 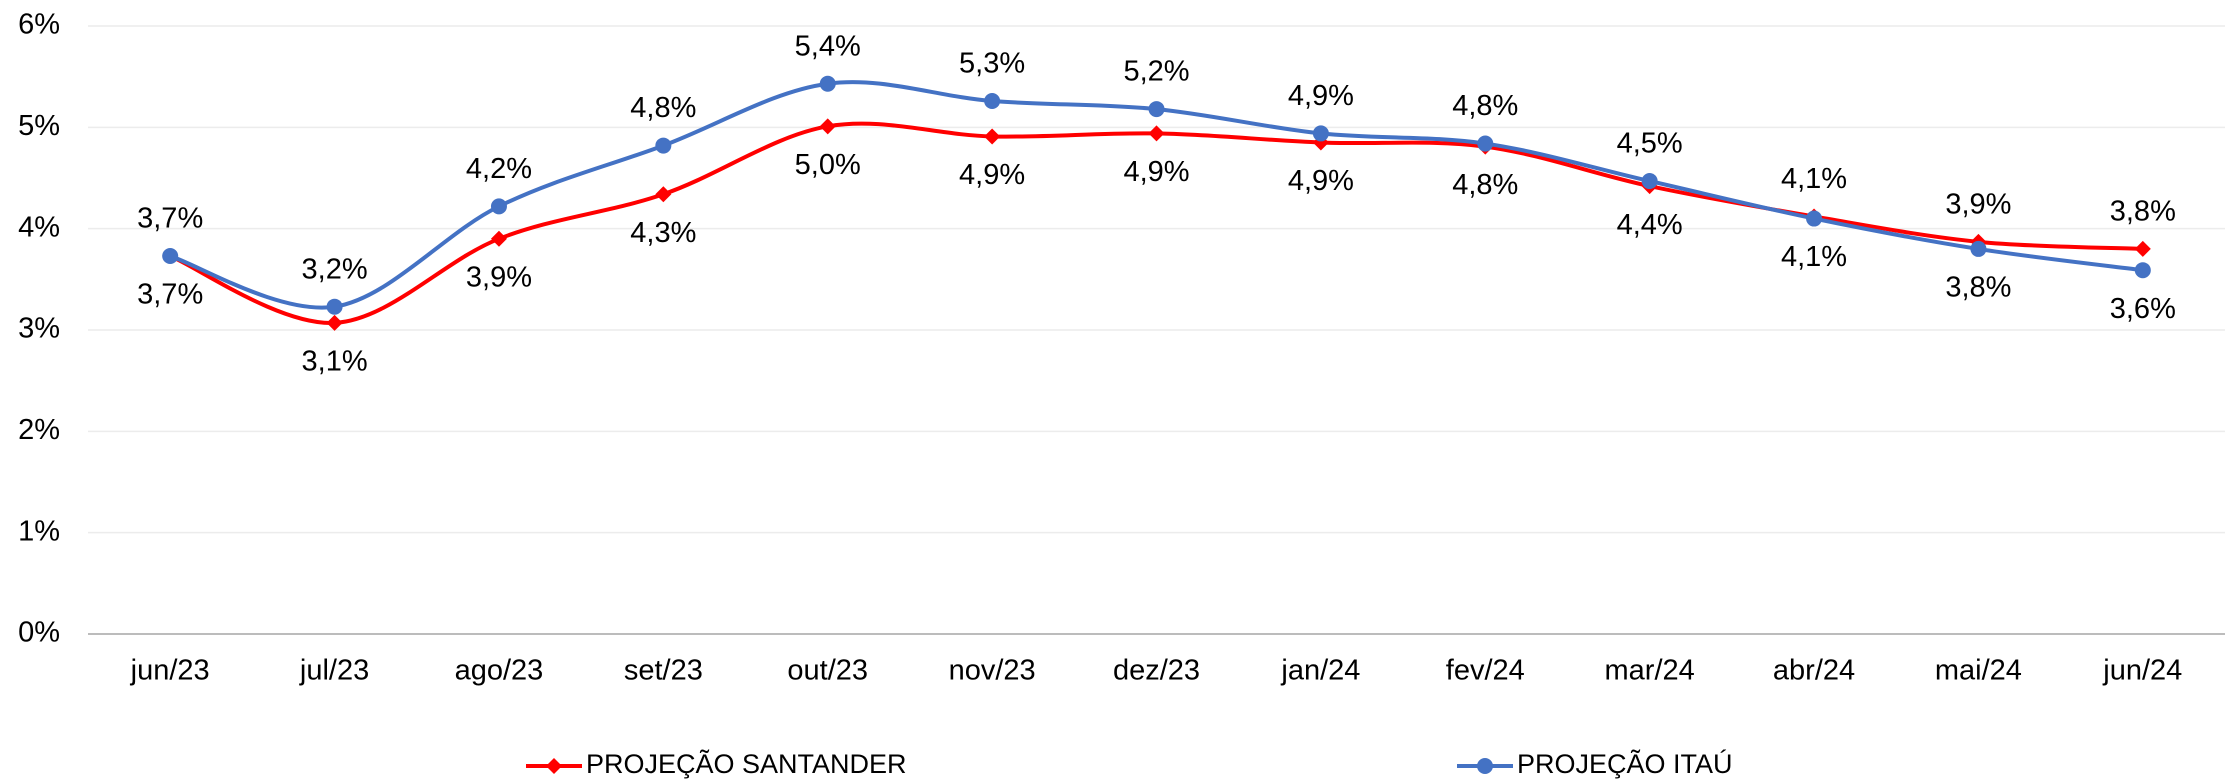 I want to click on x-tick-label: set/23, so click(x=663, y=671).